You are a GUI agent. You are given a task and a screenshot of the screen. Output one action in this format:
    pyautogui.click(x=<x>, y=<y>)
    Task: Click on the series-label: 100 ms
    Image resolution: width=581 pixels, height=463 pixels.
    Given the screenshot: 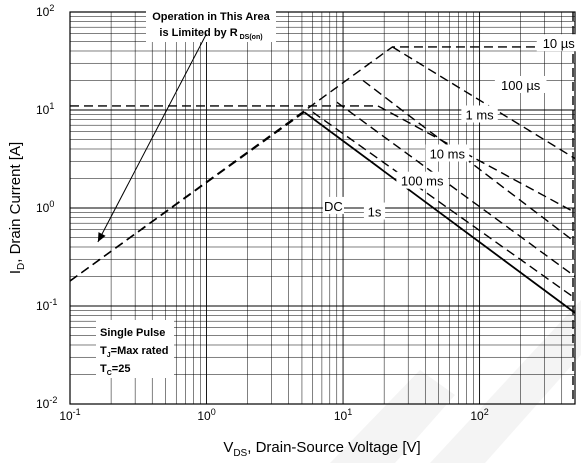 What is the action you would take?
    pyautogui.click(x=422, y=181)
    